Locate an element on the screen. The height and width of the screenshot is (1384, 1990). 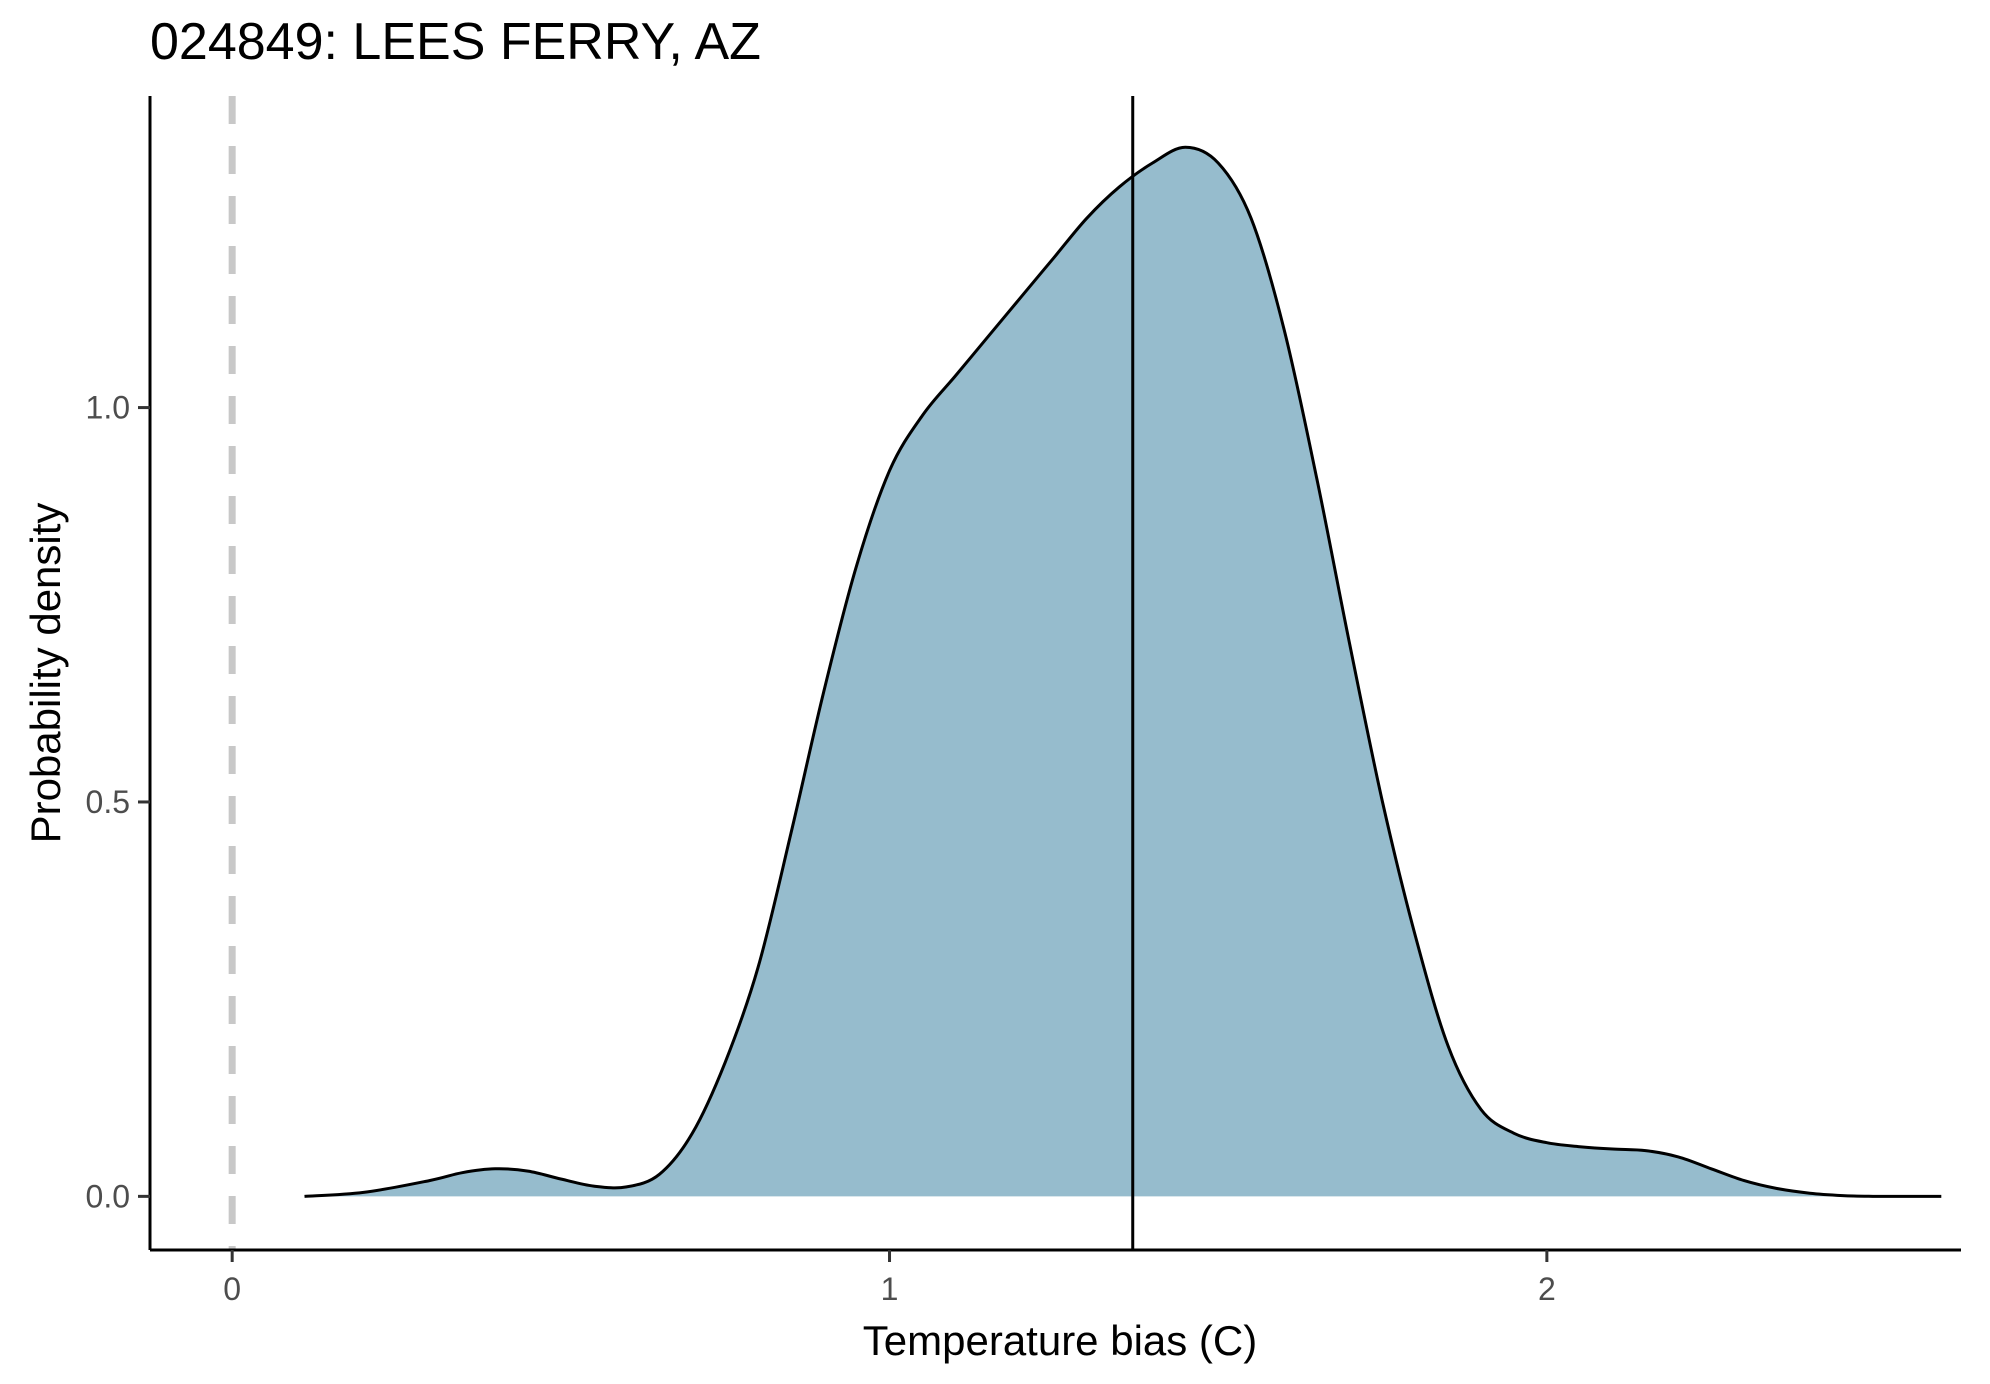
y-axis-ticks: 0.0 0.5 1.0 is located at coordinates (118, 802).